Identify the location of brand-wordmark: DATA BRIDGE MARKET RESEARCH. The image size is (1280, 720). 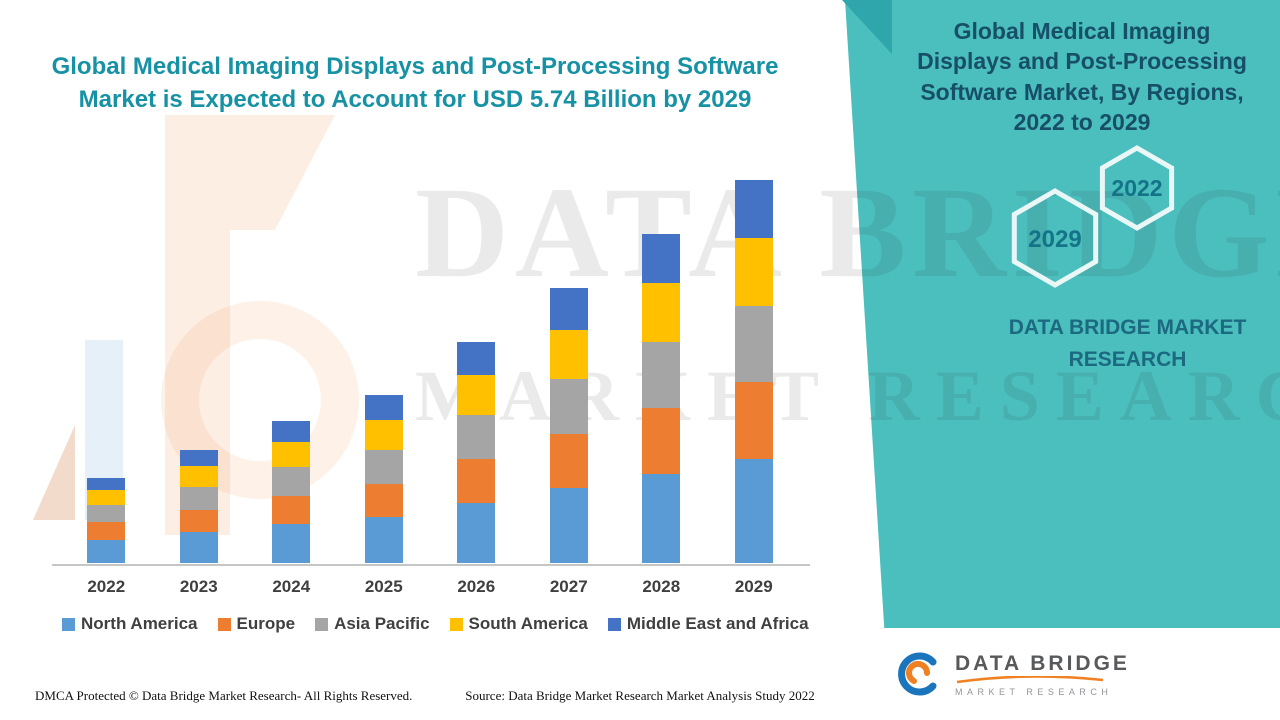
(1127, 343).